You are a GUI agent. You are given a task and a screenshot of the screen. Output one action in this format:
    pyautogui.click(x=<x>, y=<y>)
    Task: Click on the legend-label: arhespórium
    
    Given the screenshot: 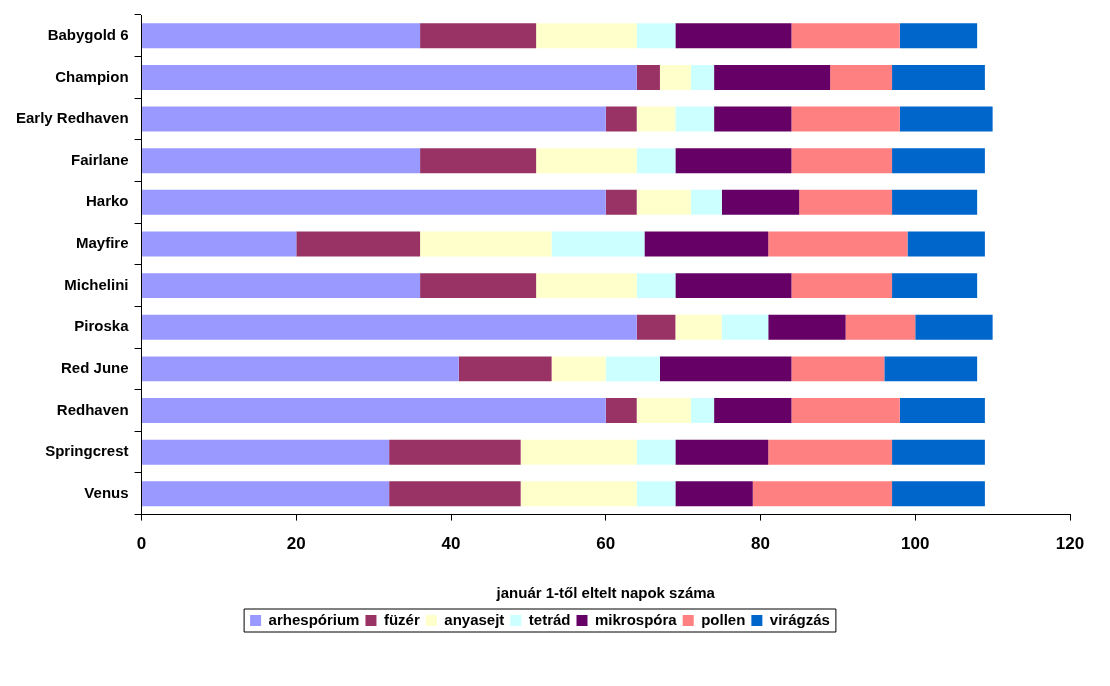 What is the action you would take?
    pyautogui.click(x=314, y=619)
    